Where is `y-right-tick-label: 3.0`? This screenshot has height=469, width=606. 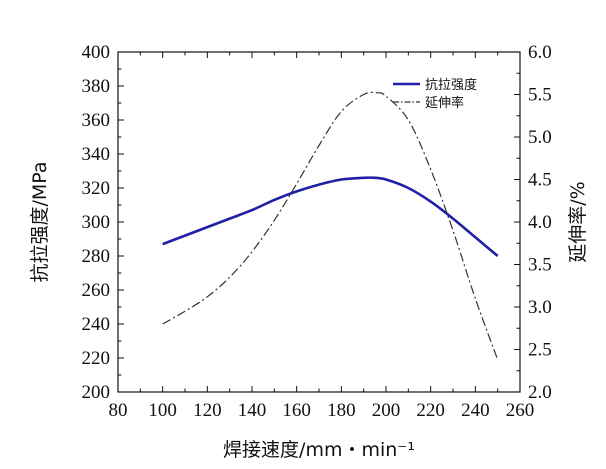
y-right-tick-label: 3.0 is located at coordinates (540, 307).